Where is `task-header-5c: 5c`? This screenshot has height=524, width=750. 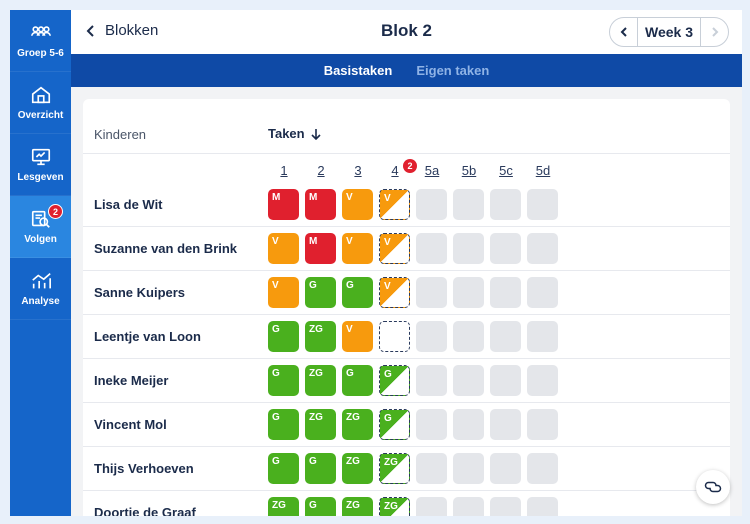 task-header-5c: 5c is located at coordinates (506, 170).